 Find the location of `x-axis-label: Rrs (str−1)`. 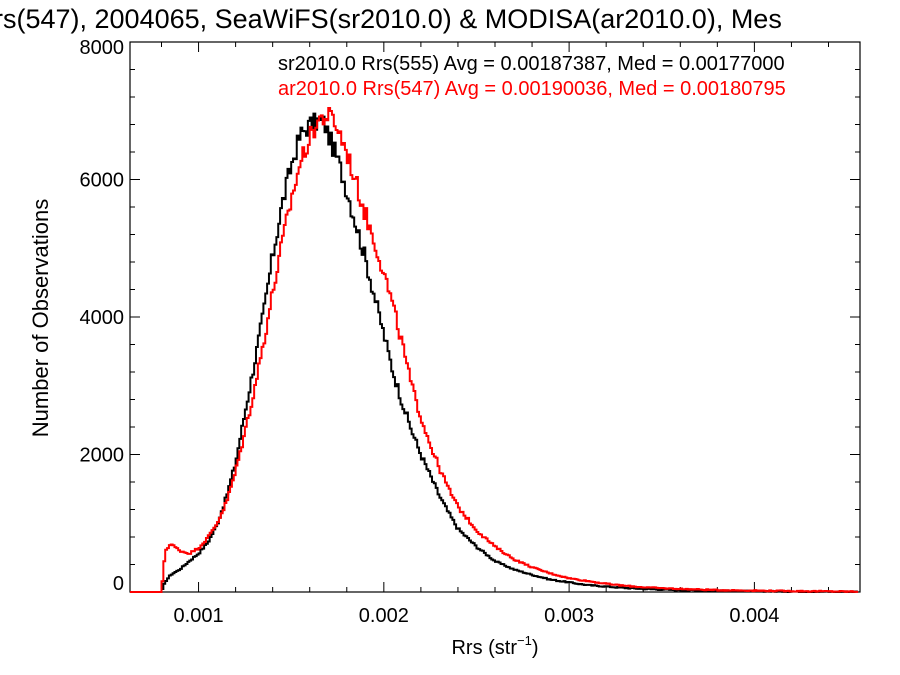

x-axis-label: Rrs (str−1) is located at coordinates (494, 646).